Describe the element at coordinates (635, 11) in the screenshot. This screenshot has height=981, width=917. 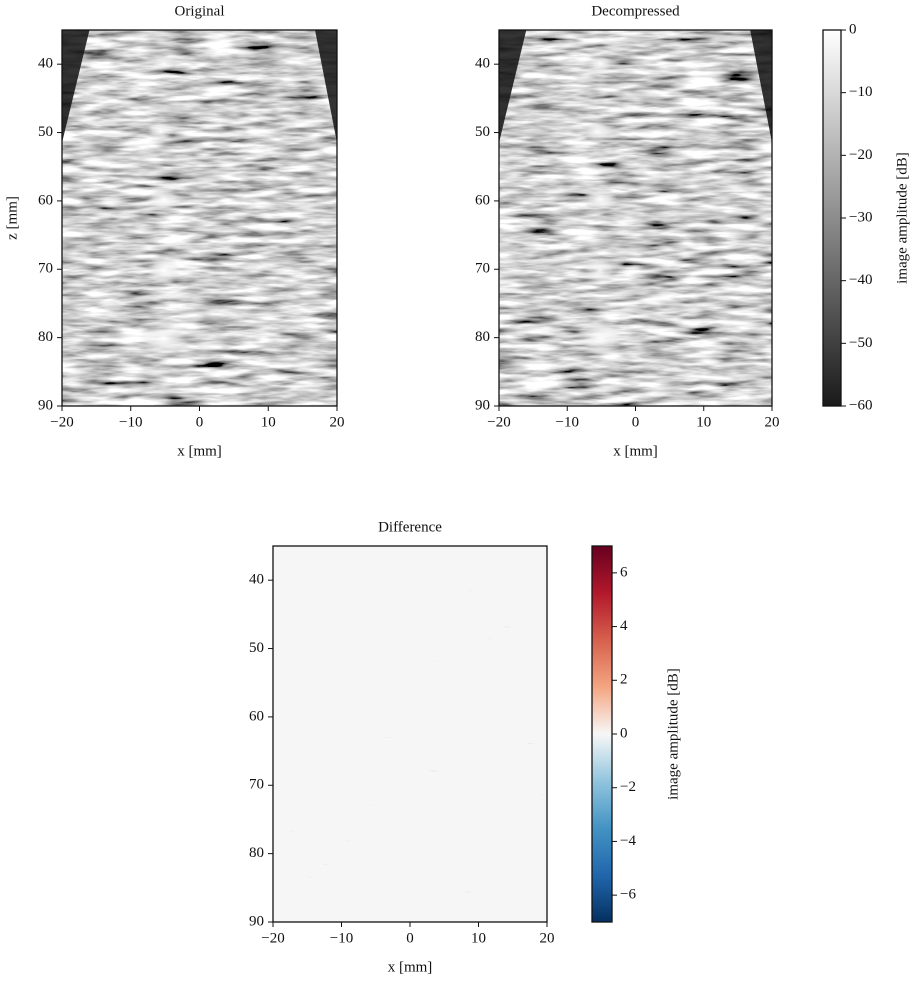
I see `panel-title: Decompressed` at that location.